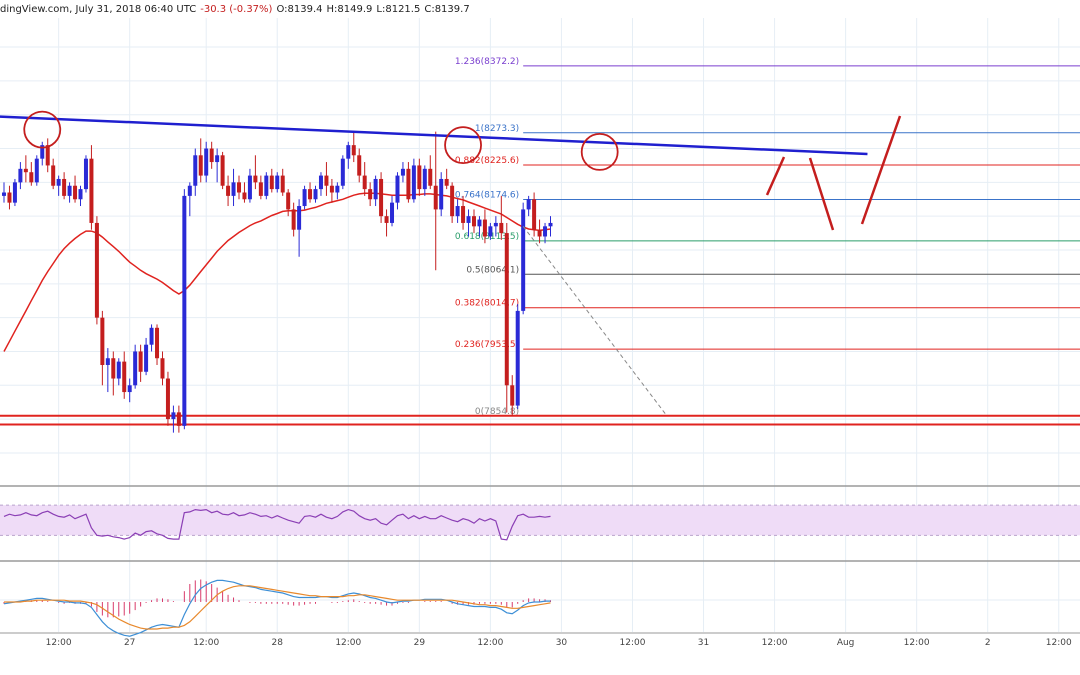  What do you see at coordinates (463, 145) in the screenshot?
I see `touch-circle-marker` at bounding box center [463, 145].